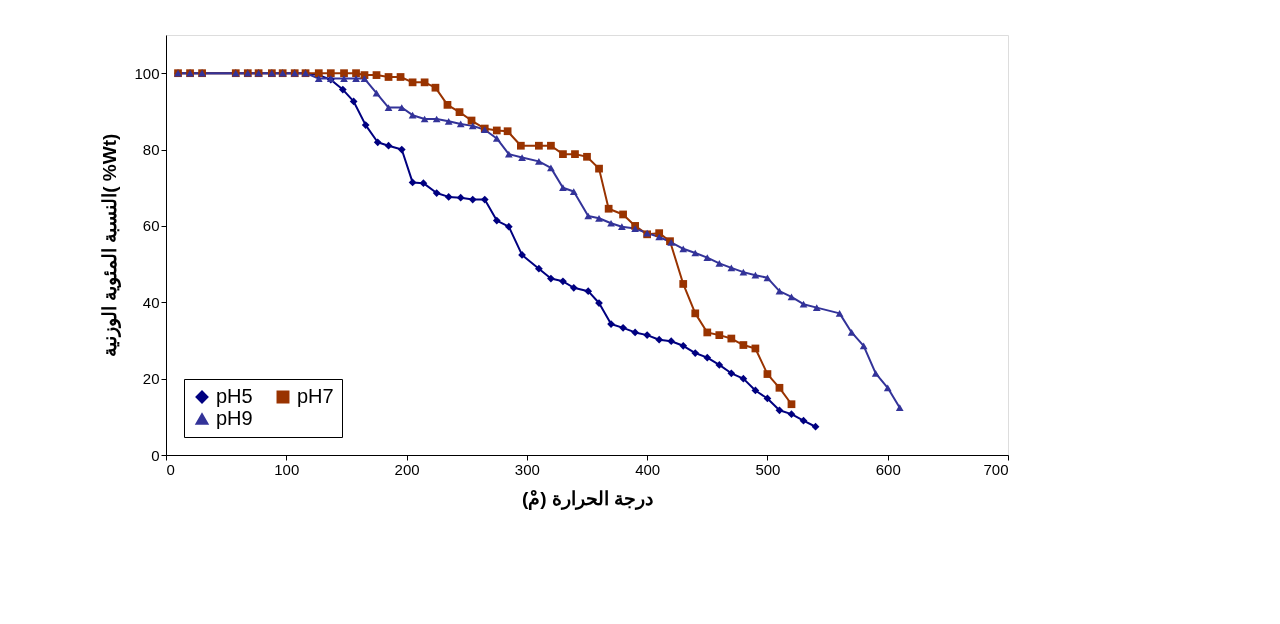 Image resolution: width=1280 pixels, height=624 pixels. Describe the element at coordinates (234, 418) in the screenshot. I see `legend-label: pH9` at that location.